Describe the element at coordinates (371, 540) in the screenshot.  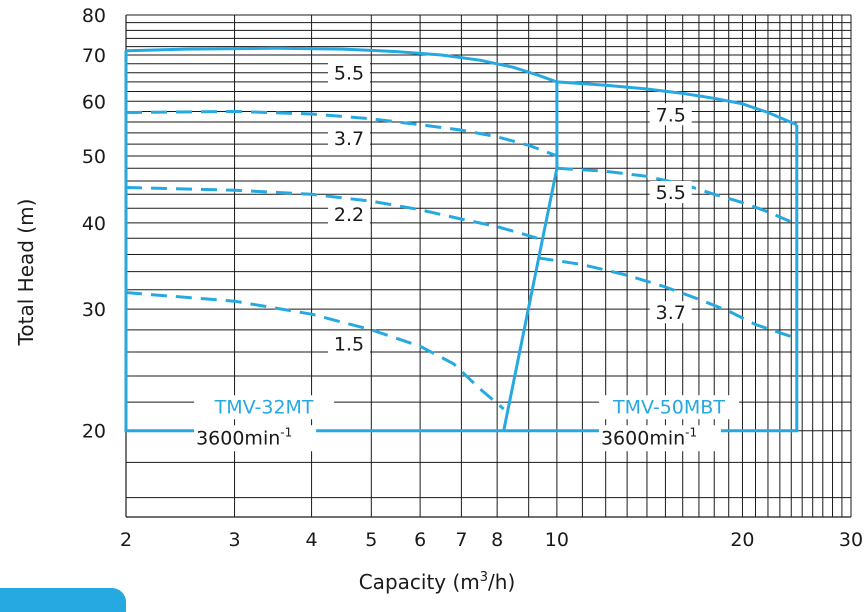
I see `x-tick-label: 5` at that location.